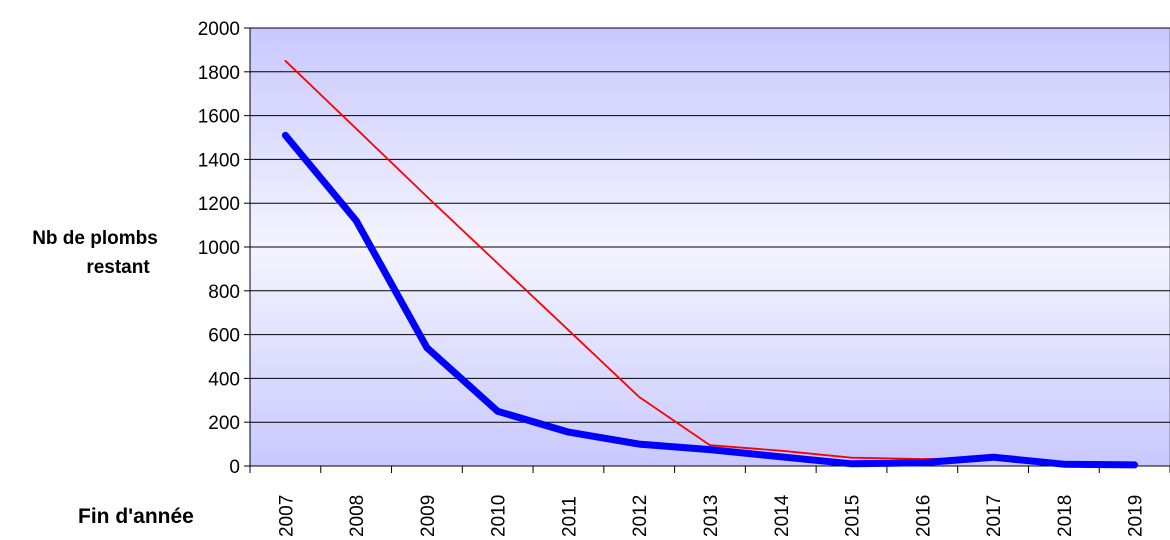  I want to click on y-tick-label: 400, so click(224, 379).